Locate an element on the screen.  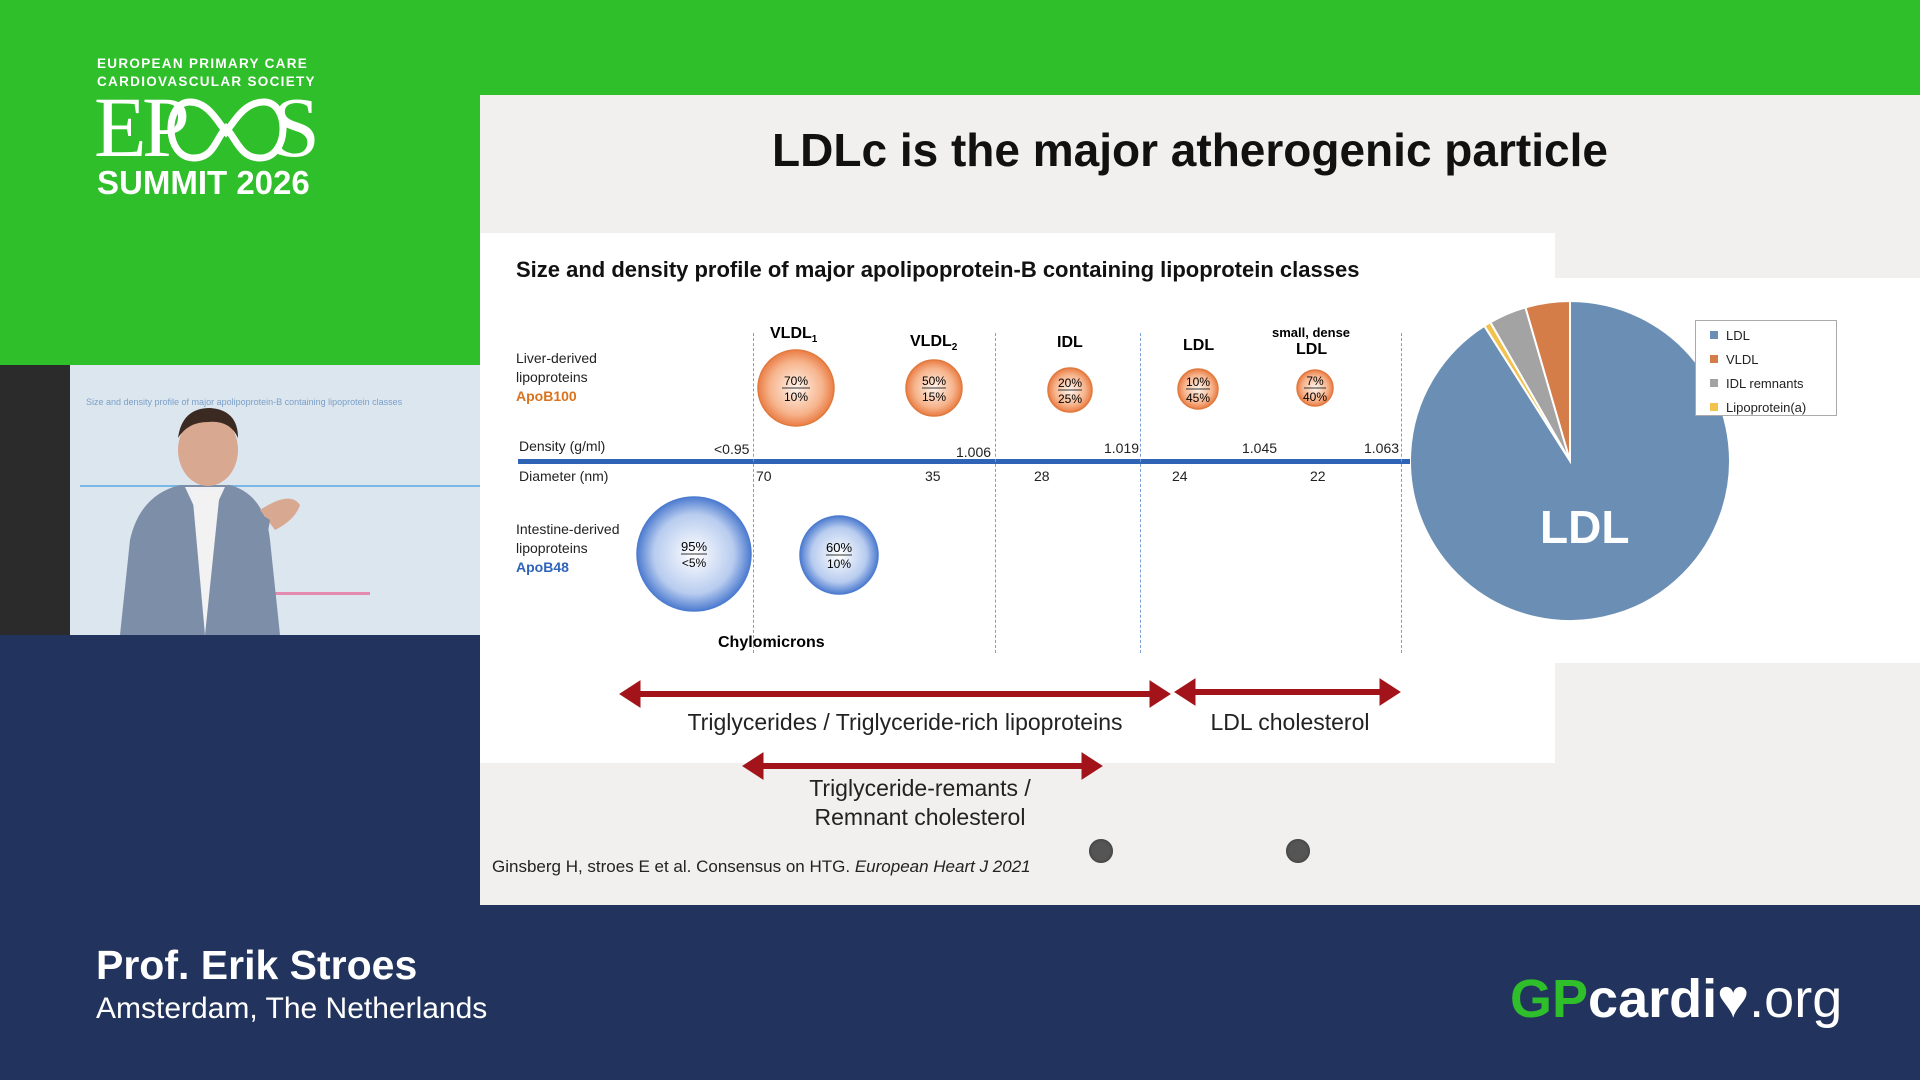
svg-text: S is located at coordinates (295, 128).